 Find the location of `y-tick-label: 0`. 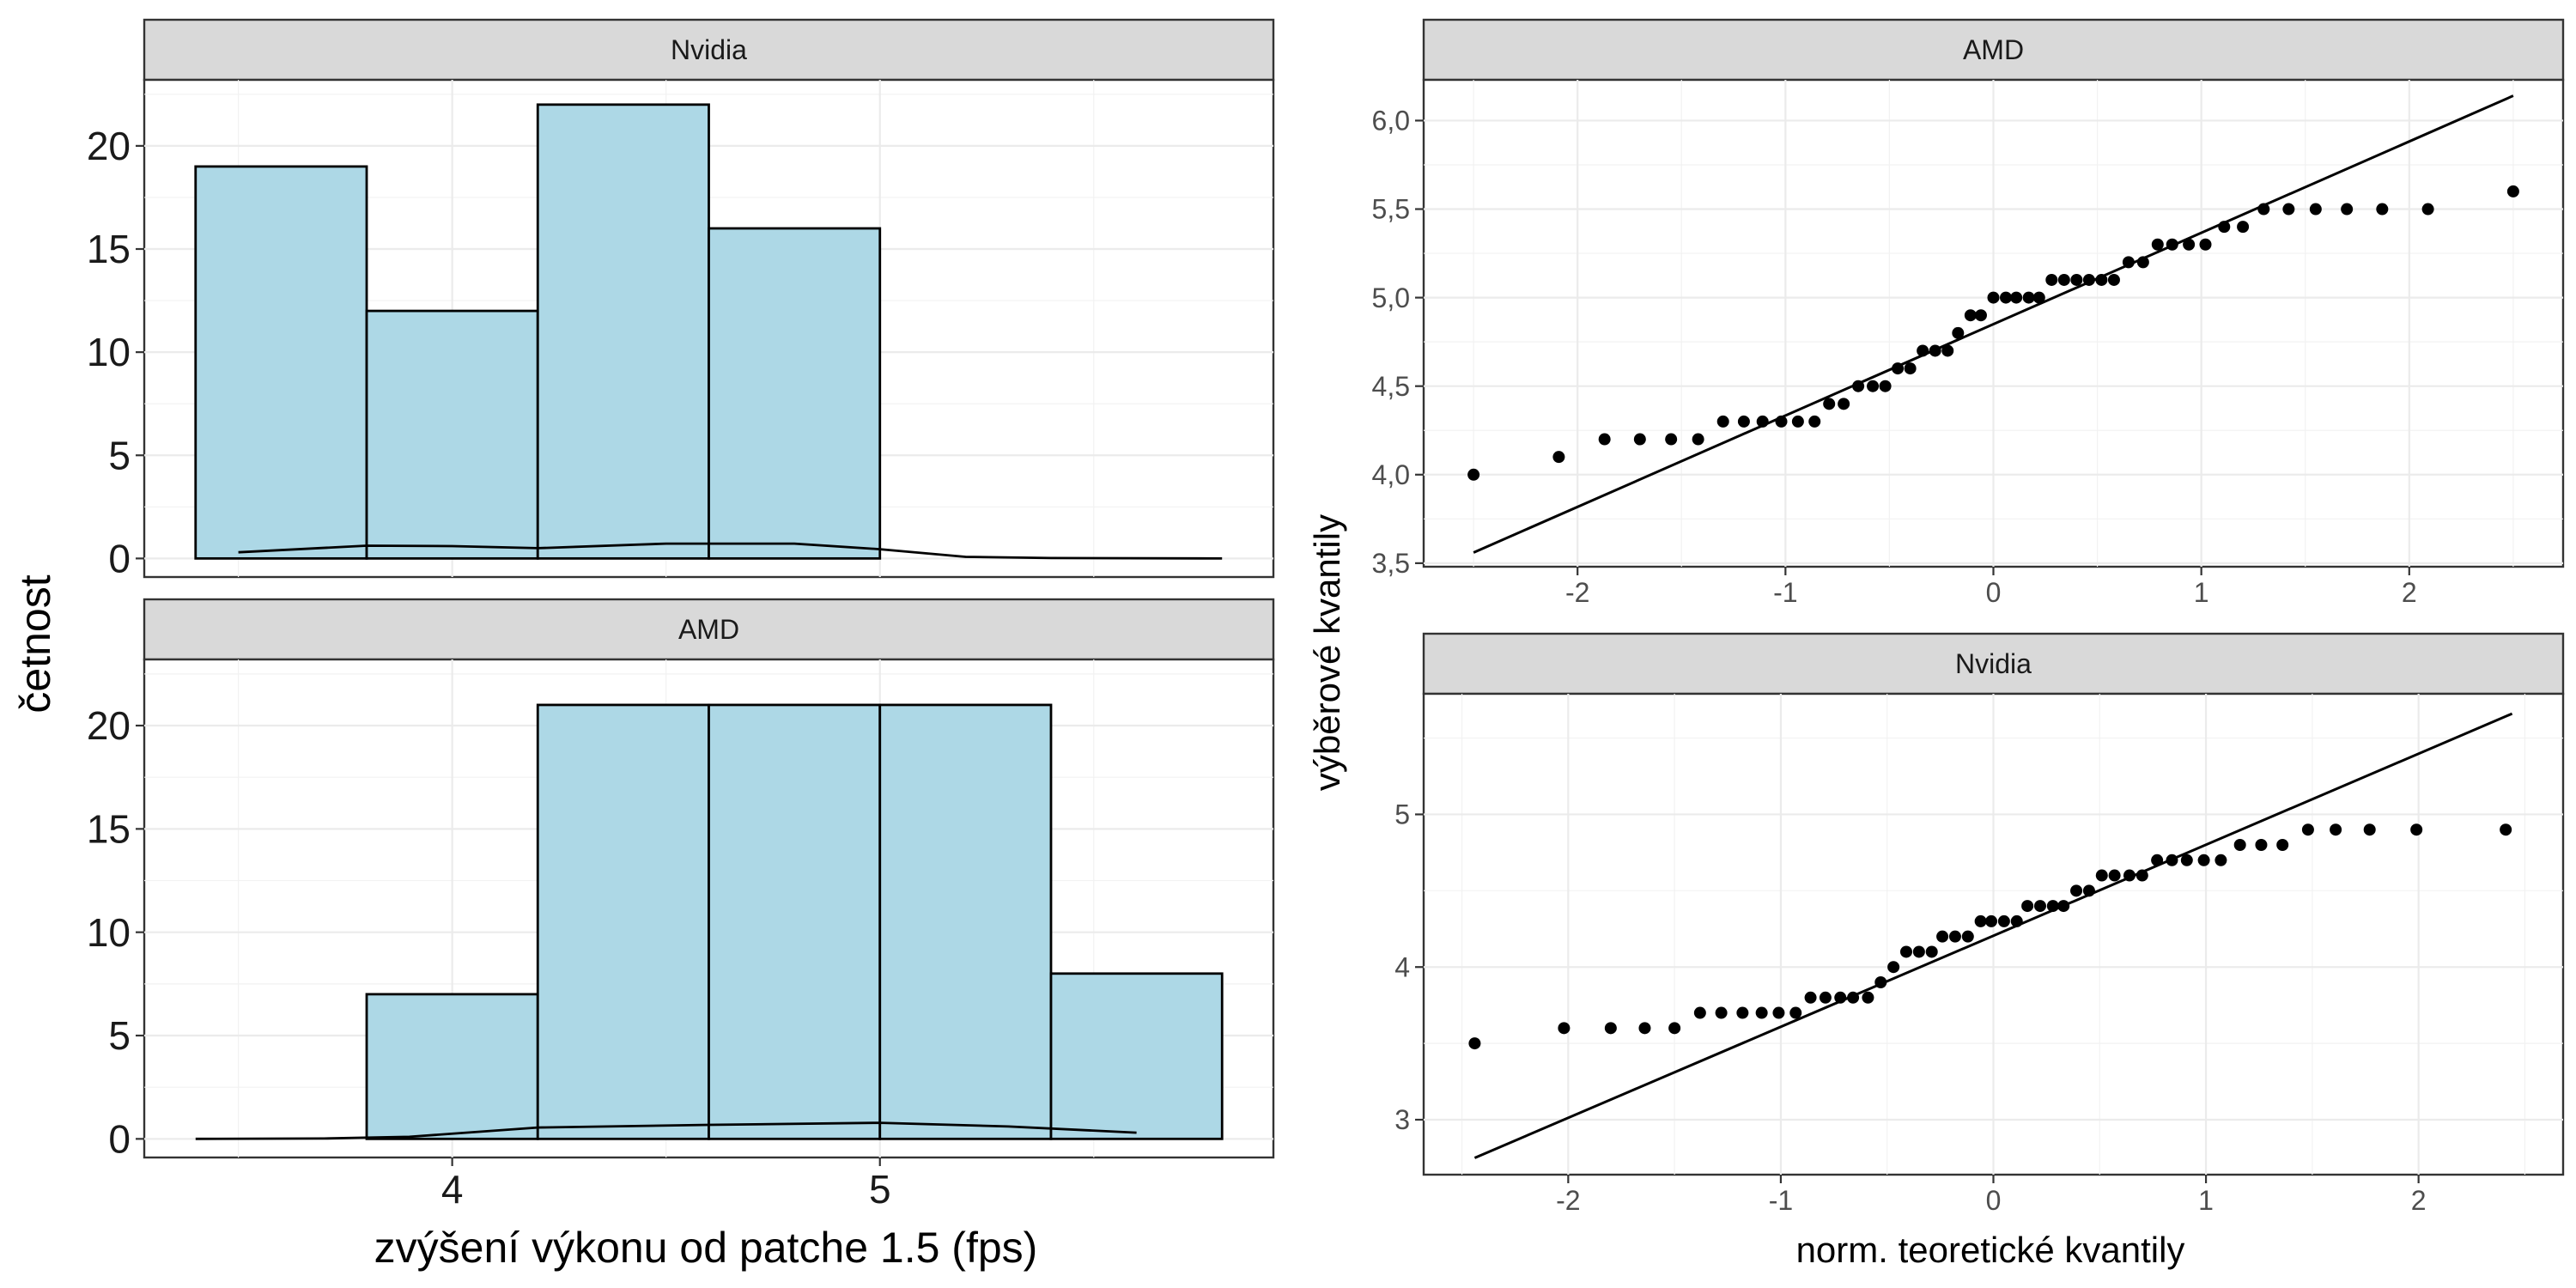

y-tick-label: 0 is located at coordinates (119, 1138).